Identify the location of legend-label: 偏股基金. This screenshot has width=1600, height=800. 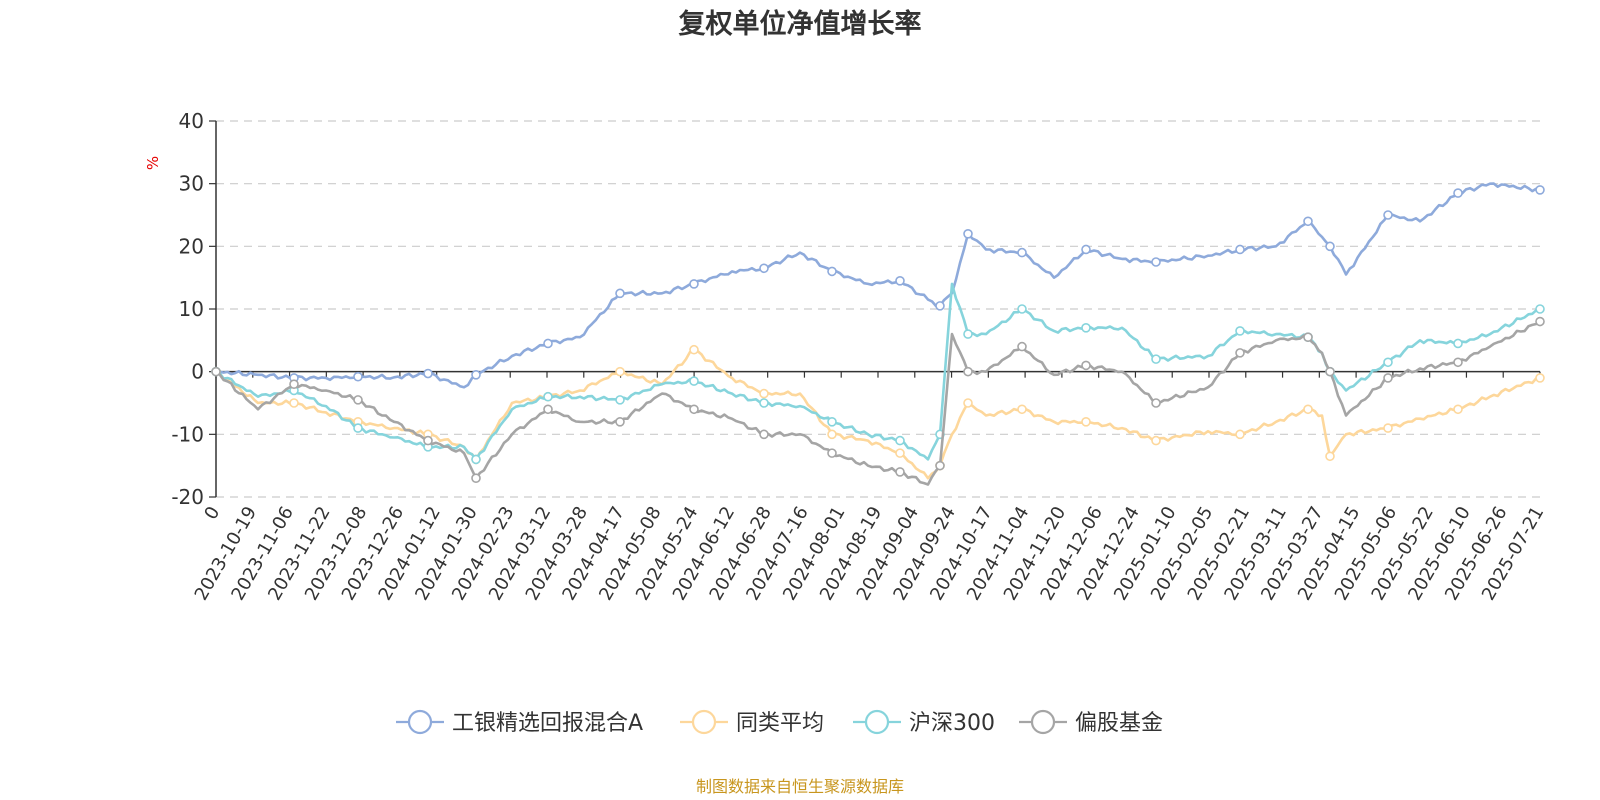
(1119, 723).